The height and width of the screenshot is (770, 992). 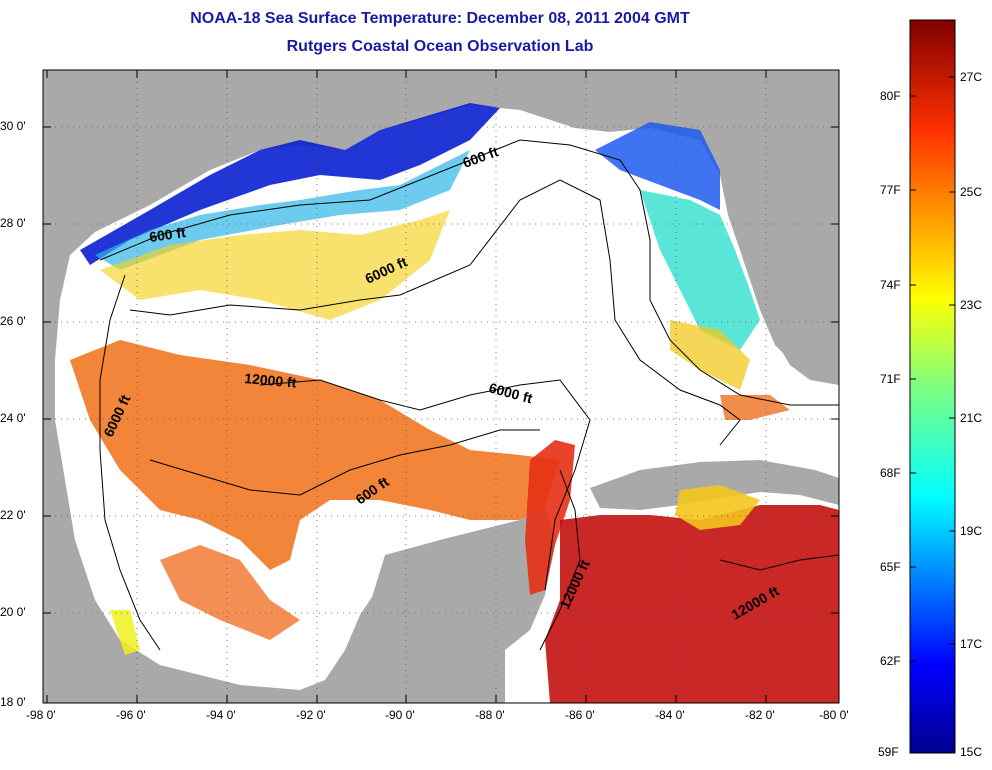 I want to click on x-tick-label: -80 0', so click(x=834, y=715).